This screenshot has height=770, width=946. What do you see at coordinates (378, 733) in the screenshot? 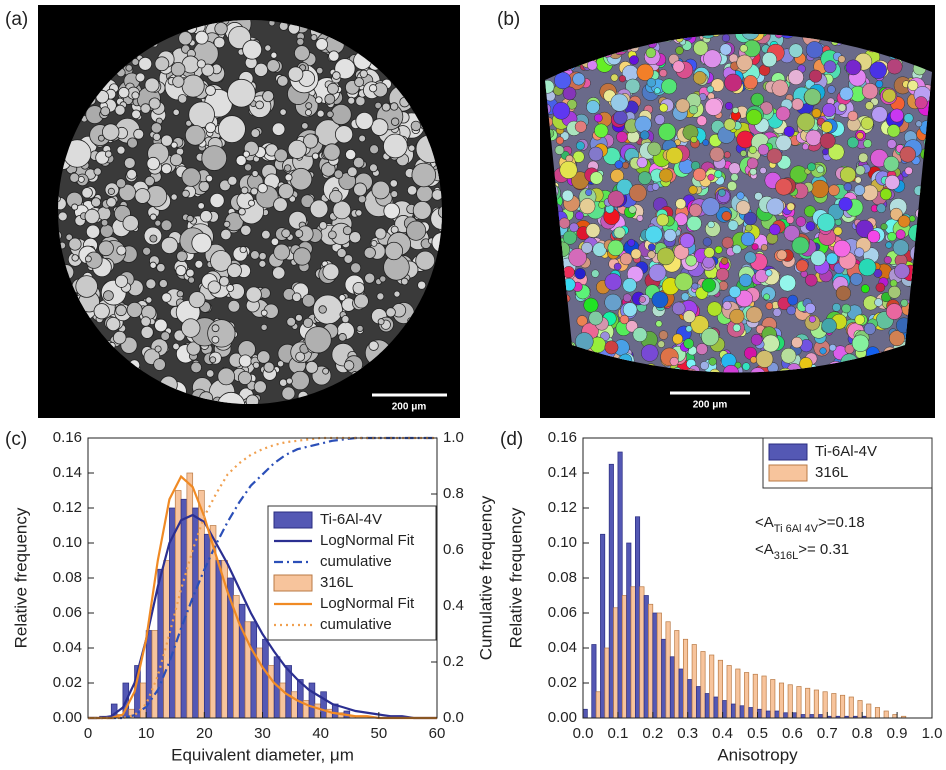
I see `x-tick-label: 50` at bounding box center [378, 733].